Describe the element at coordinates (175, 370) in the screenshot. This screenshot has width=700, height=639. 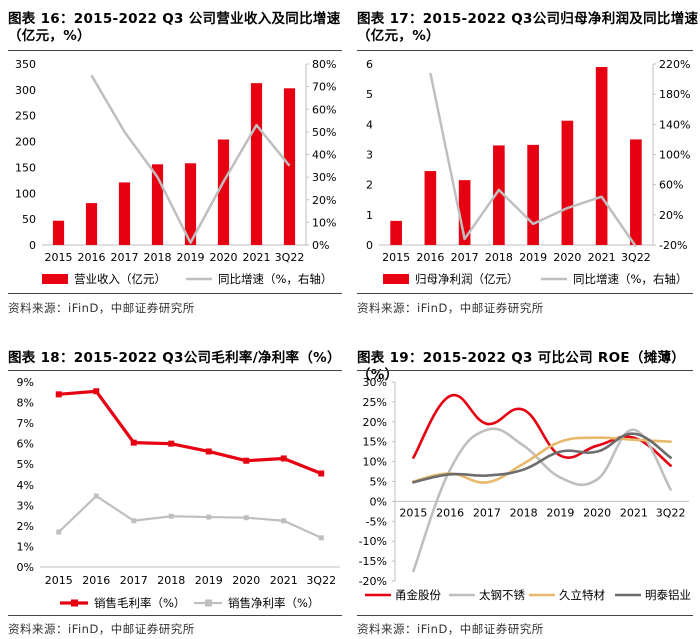
I see `chart18-top-rule` at that location.